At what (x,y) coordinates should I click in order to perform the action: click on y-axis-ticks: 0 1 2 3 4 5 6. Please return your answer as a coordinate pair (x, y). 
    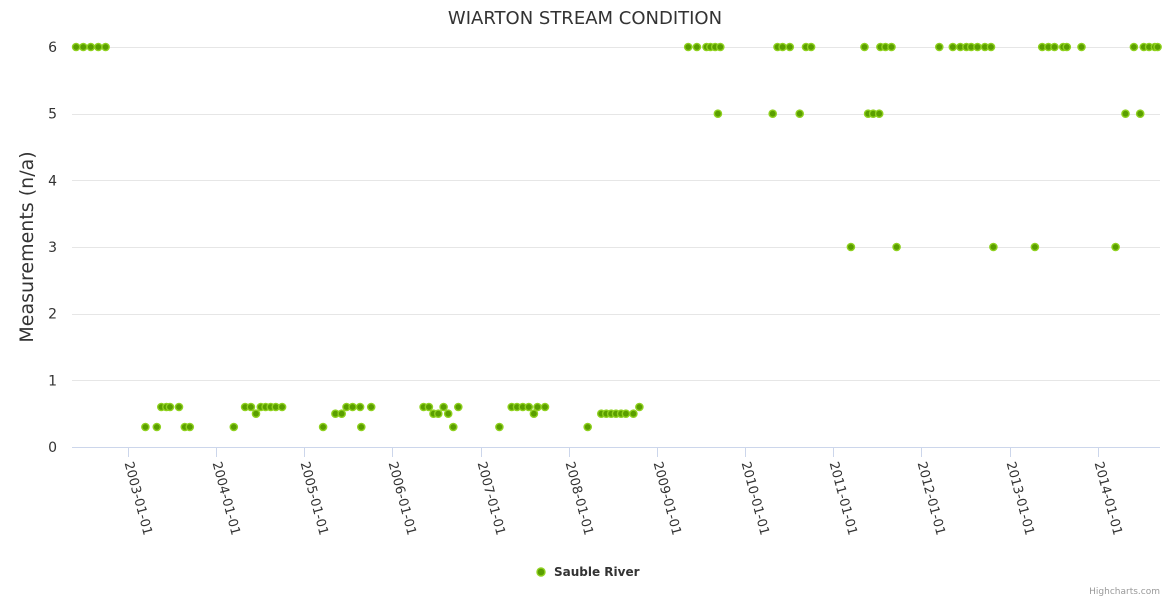
    Looking at the image, I should click on (52, 248).